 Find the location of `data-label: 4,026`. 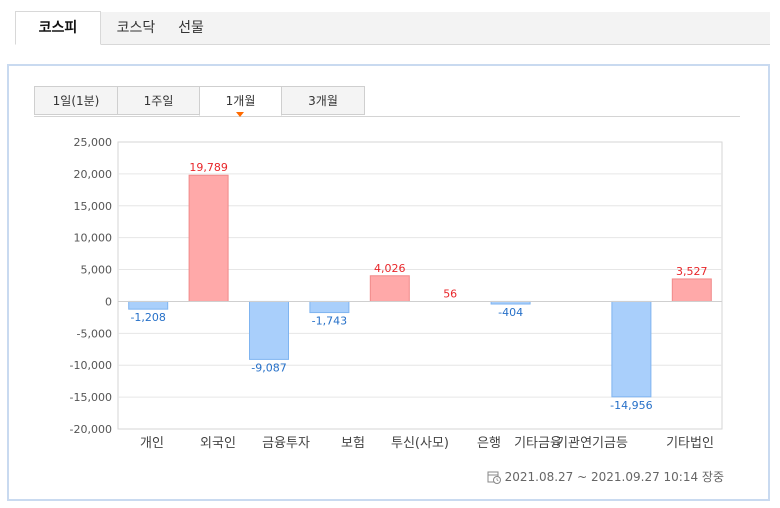

data-label: 4,026 is located at coordinates (390, 268).